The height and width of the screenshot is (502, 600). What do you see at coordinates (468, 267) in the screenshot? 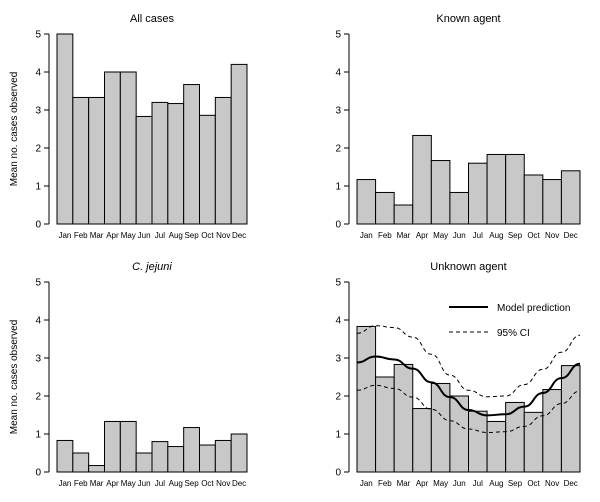
I see `chart-title: Unknown agent` at bounding box center [468, 267].